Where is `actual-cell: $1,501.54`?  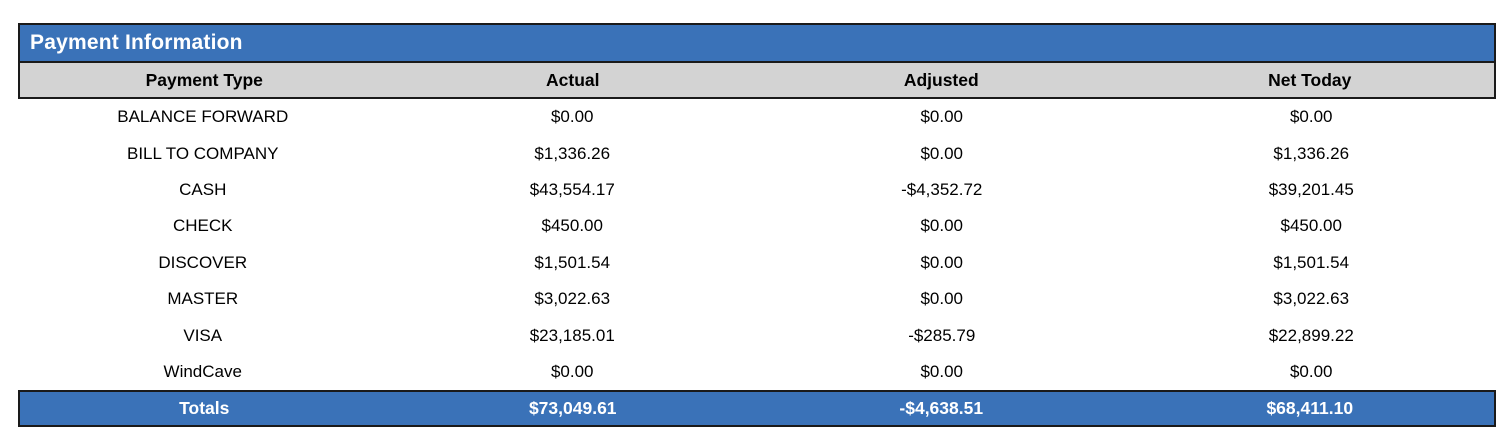
actual-cell: $1,501.54 is located at coordinates (572, 262).